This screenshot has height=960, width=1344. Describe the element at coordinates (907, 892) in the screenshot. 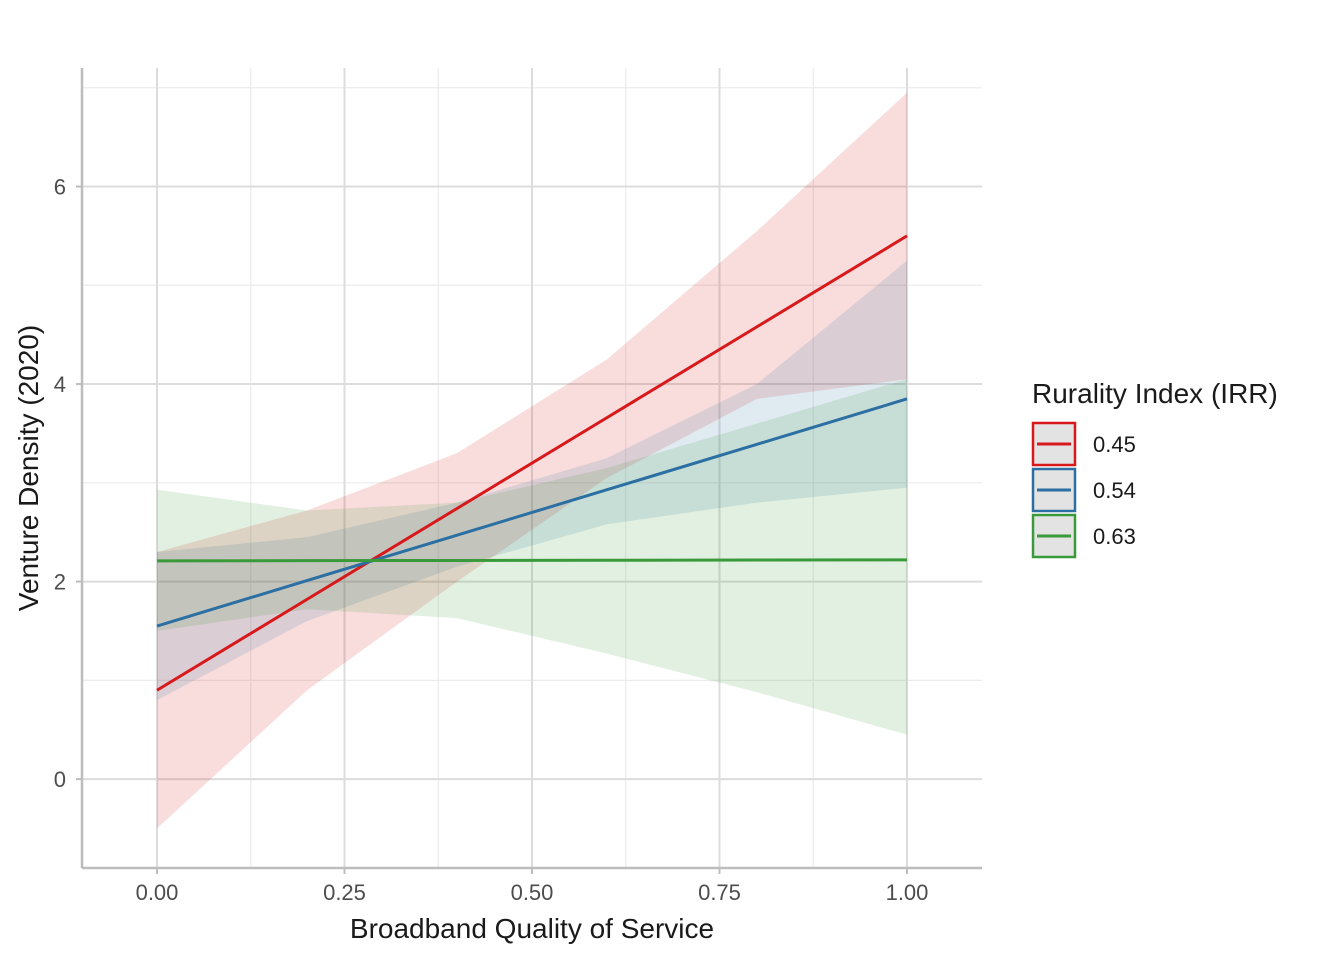

I see `x-tick-label: 1.00` at that location.